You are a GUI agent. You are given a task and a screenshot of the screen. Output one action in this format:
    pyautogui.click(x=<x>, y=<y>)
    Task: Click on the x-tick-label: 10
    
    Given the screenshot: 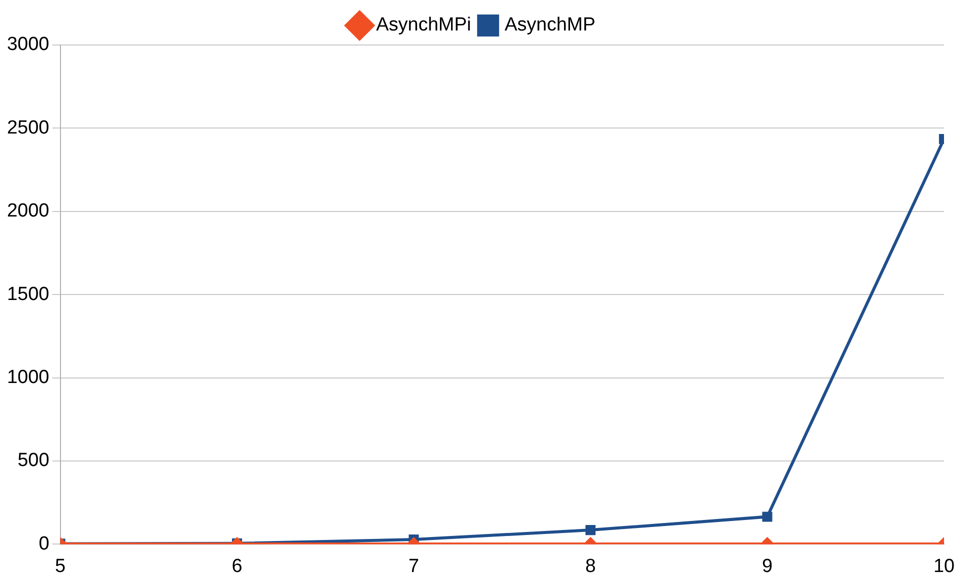 What is the action you would take?
    pyautogui.click(x=944, y=566)
    